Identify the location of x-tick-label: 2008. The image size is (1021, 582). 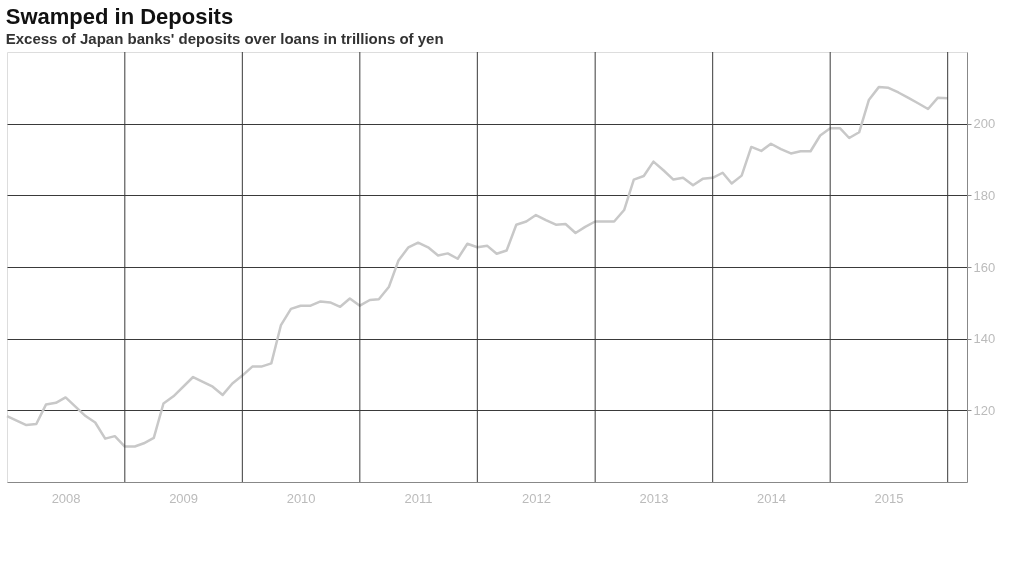
(66, 498).